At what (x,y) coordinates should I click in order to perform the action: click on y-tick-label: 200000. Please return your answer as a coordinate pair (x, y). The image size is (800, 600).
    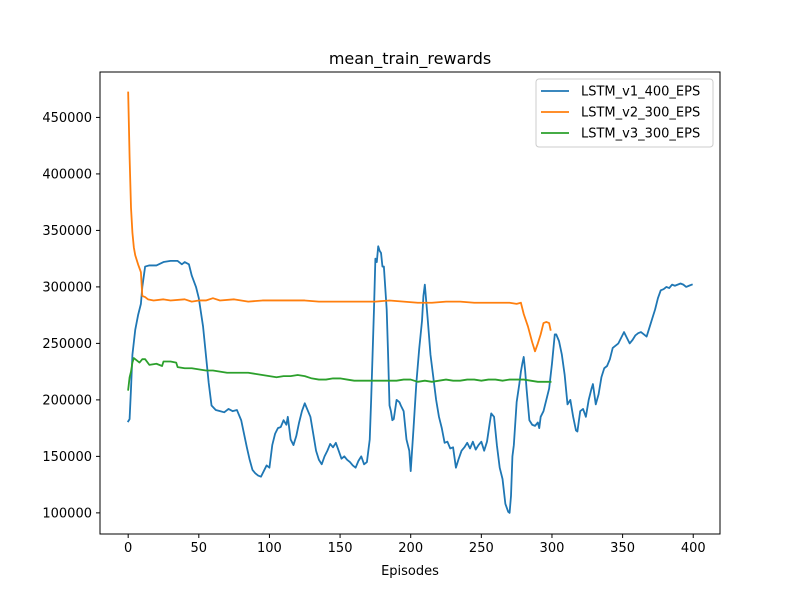
    Looking at the image, I should click on (67, 400).